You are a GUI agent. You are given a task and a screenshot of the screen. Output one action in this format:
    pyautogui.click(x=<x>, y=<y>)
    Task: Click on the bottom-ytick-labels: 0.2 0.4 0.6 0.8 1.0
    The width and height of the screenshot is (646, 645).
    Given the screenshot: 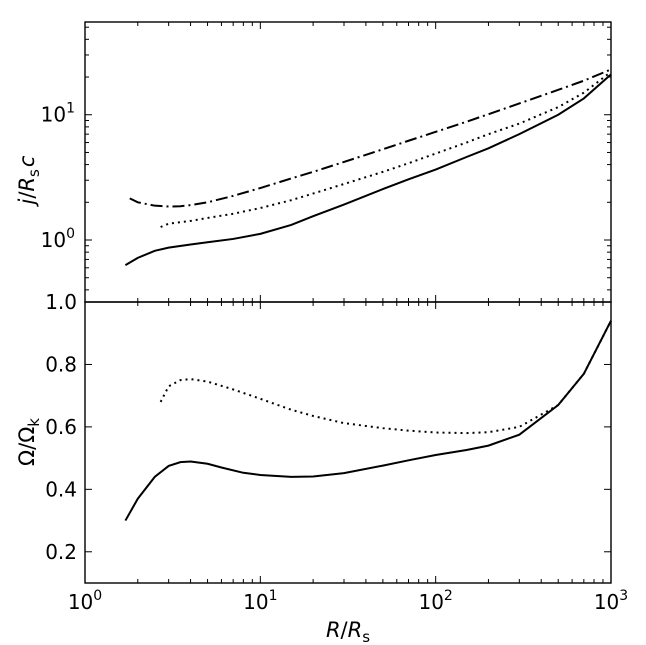 What is the action you would take?
    pyautogui.click(x=61, y=427)
    